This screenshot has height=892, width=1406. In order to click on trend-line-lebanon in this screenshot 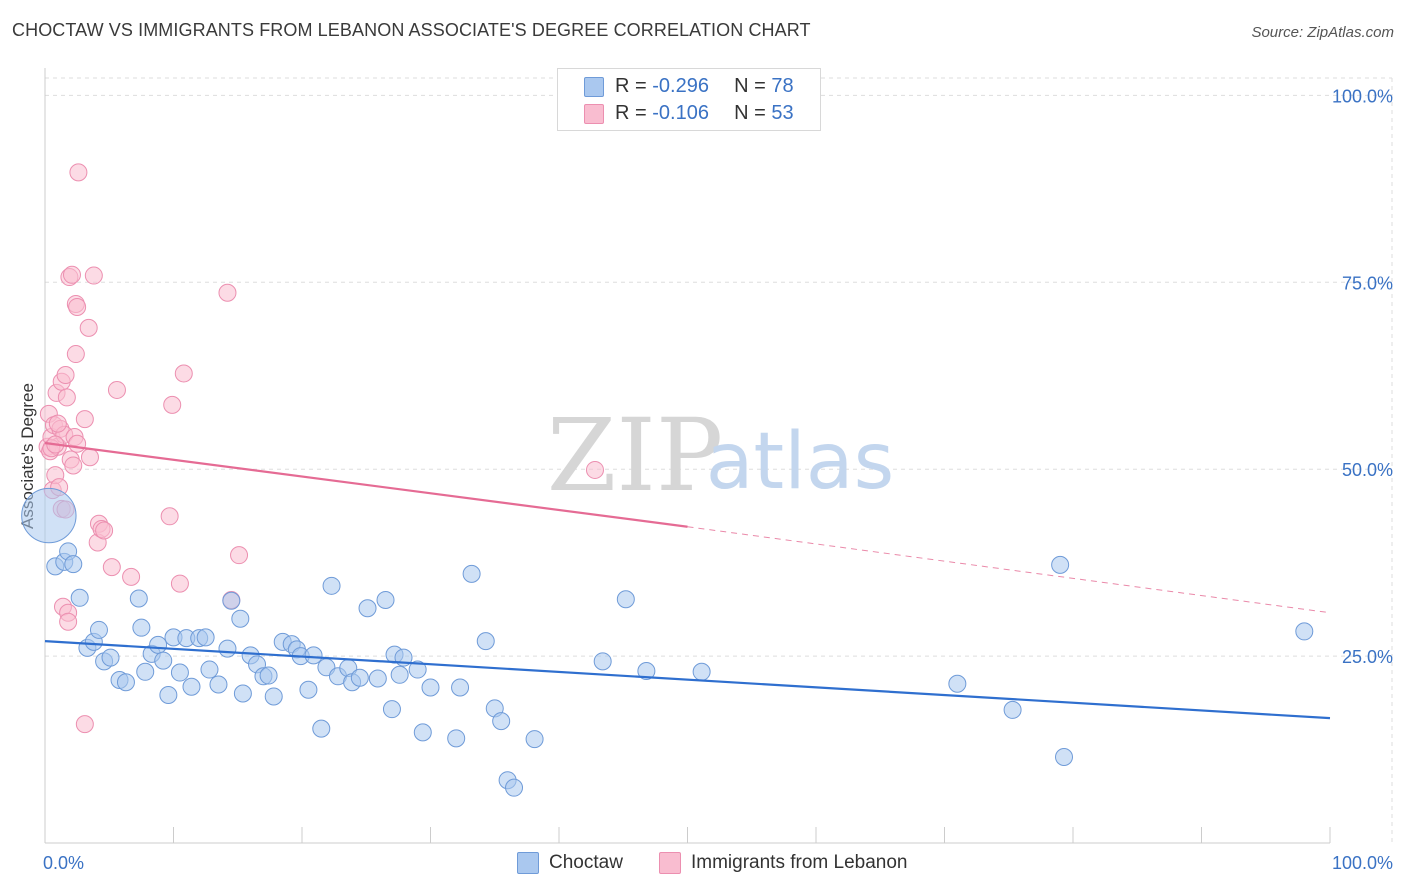, I will do `click(366, 484)`.